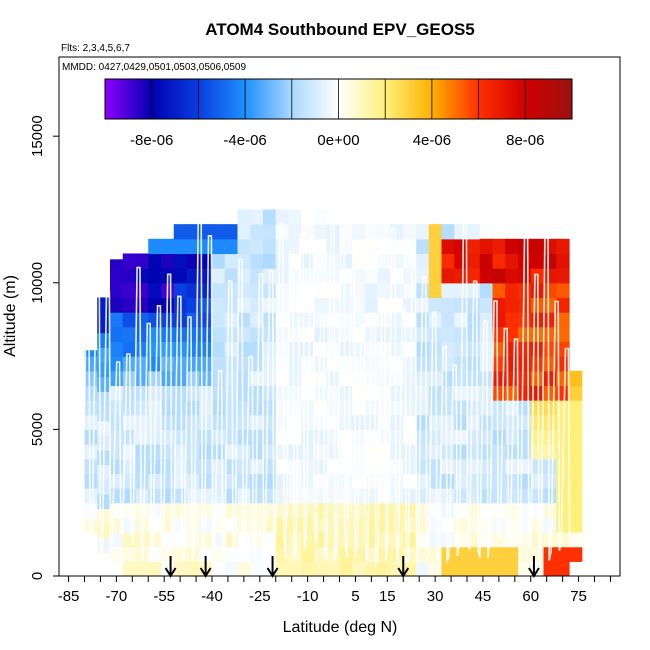 Image resolution: width=650 pixels, height=650 pixels. I want to click on x-tick-label: -40, so click(212, 596).